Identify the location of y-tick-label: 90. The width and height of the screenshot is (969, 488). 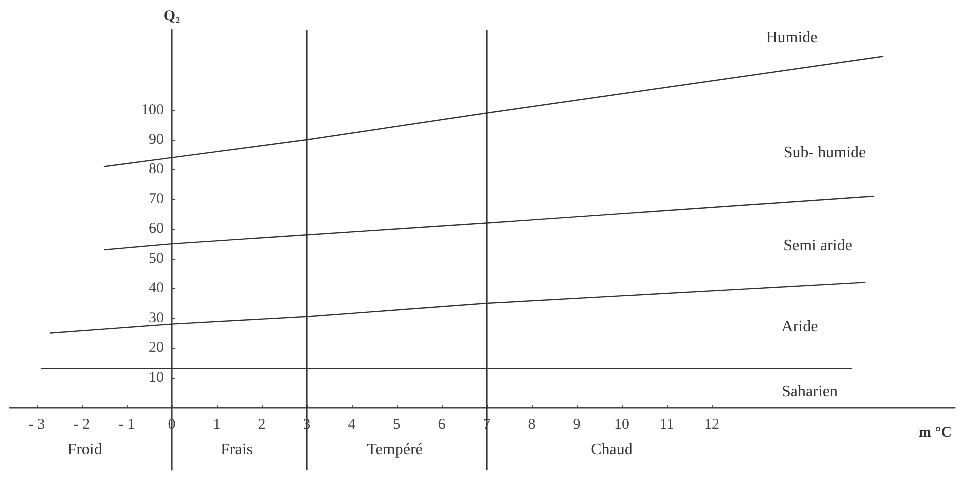
(156, 140).